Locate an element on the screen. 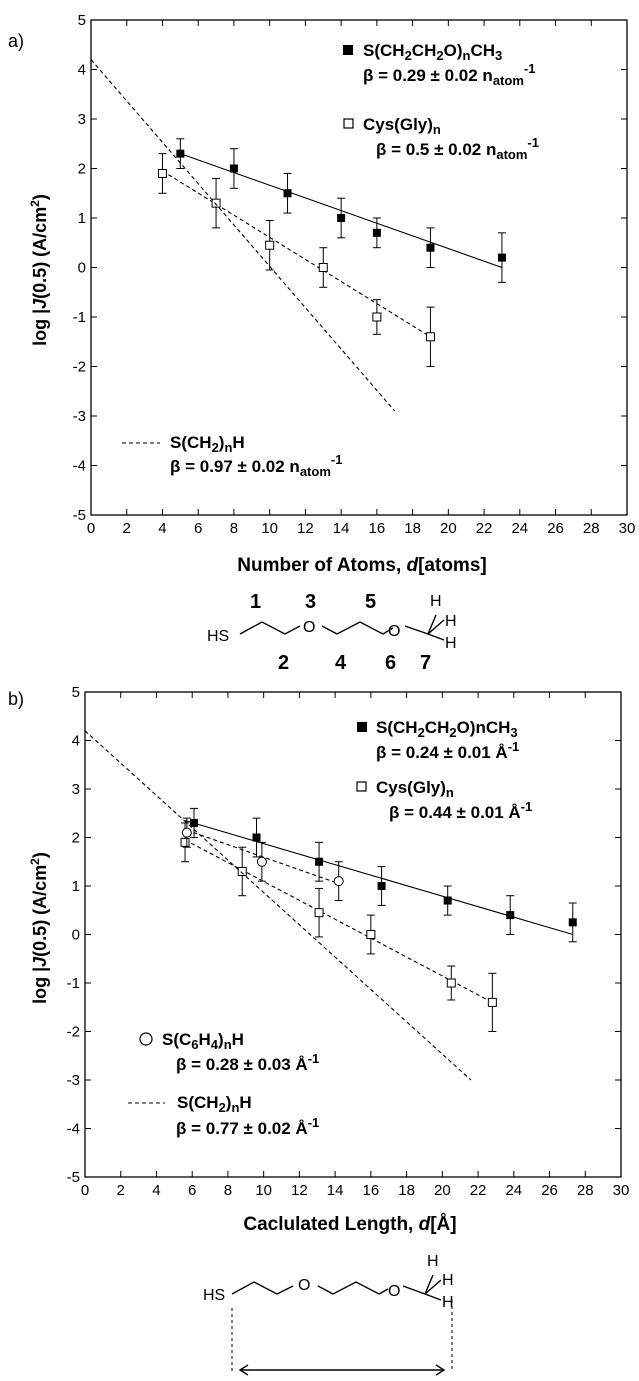 This screenshot has height=1381, width=639. x-axis-label-a: Number of Atoms, d[atoms] is located at coordinates (361, 565).